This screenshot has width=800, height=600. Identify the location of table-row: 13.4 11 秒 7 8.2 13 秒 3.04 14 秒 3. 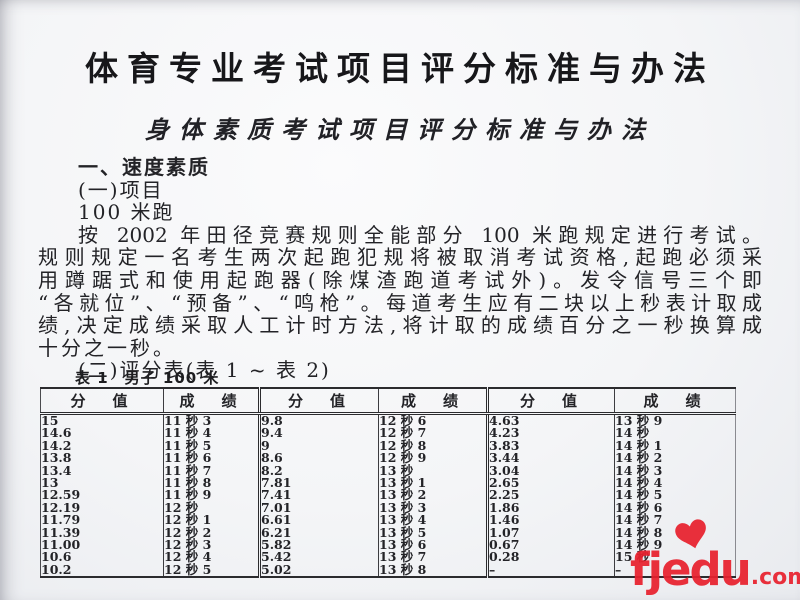
(388, 471).